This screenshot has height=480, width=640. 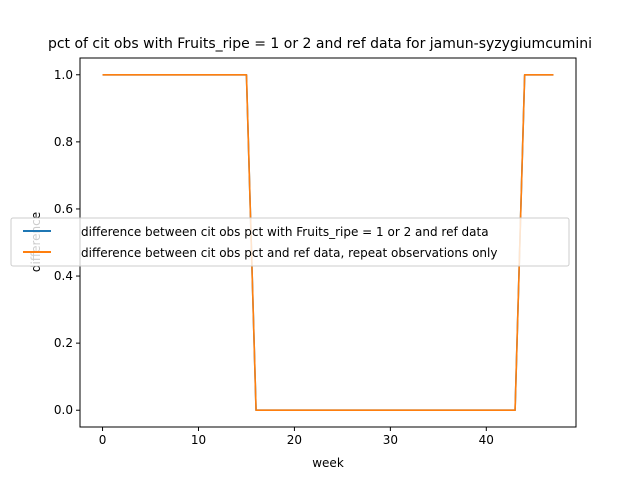 I want to click on x-tick-label: 0, so click(x=103, y=440).